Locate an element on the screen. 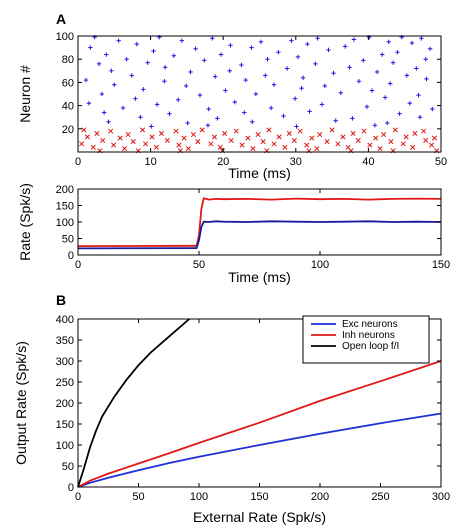 Image resolution: width=474 pixels, height=531 pixels. y-tick-label: 350 is located at coordinates (65, 341).